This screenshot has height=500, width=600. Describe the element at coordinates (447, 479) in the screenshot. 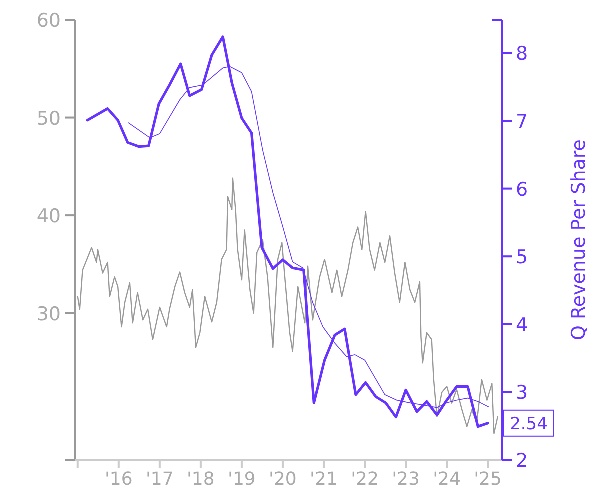

I see `x-tick-label: '24` at that location.